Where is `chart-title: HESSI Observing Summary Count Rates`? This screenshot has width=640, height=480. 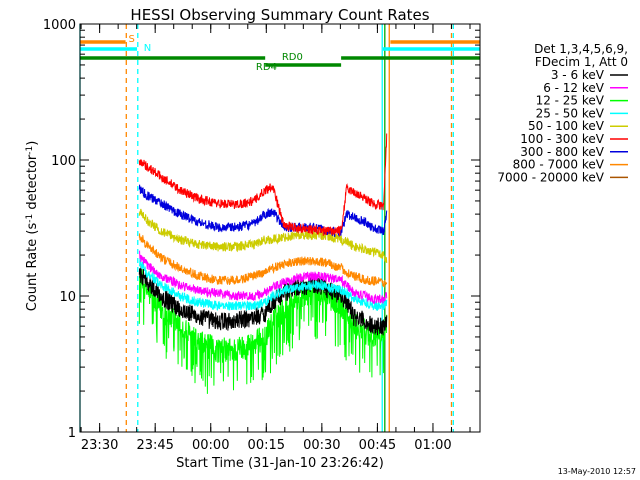
chart-title: HESSI Observing Summary Count Rates is located at coordinates (279, 15).